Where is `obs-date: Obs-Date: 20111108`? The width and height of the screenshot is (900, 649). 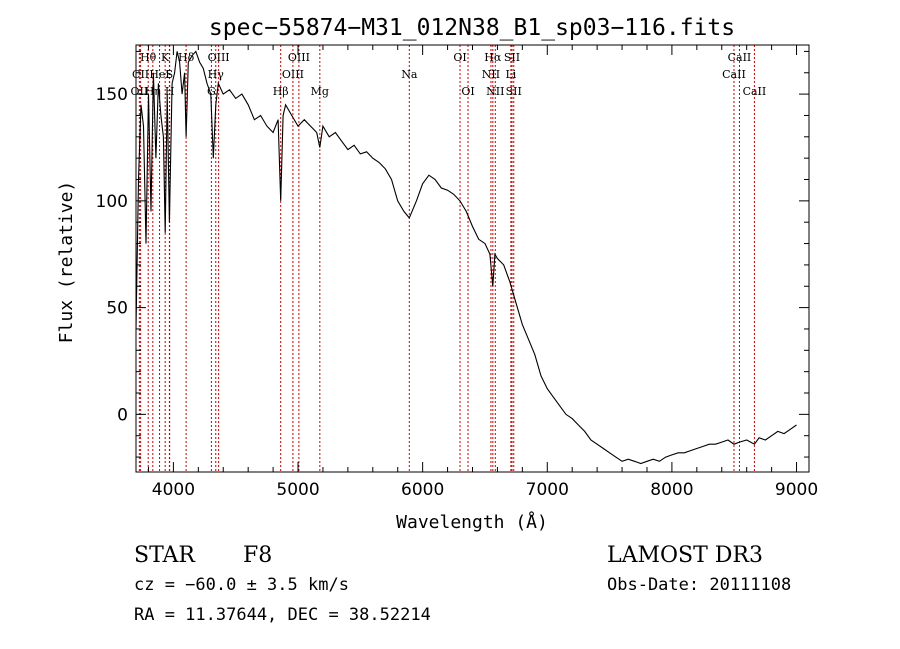 obs-date: Obs-Date: 20111108 is located at coordinates (699, 585).